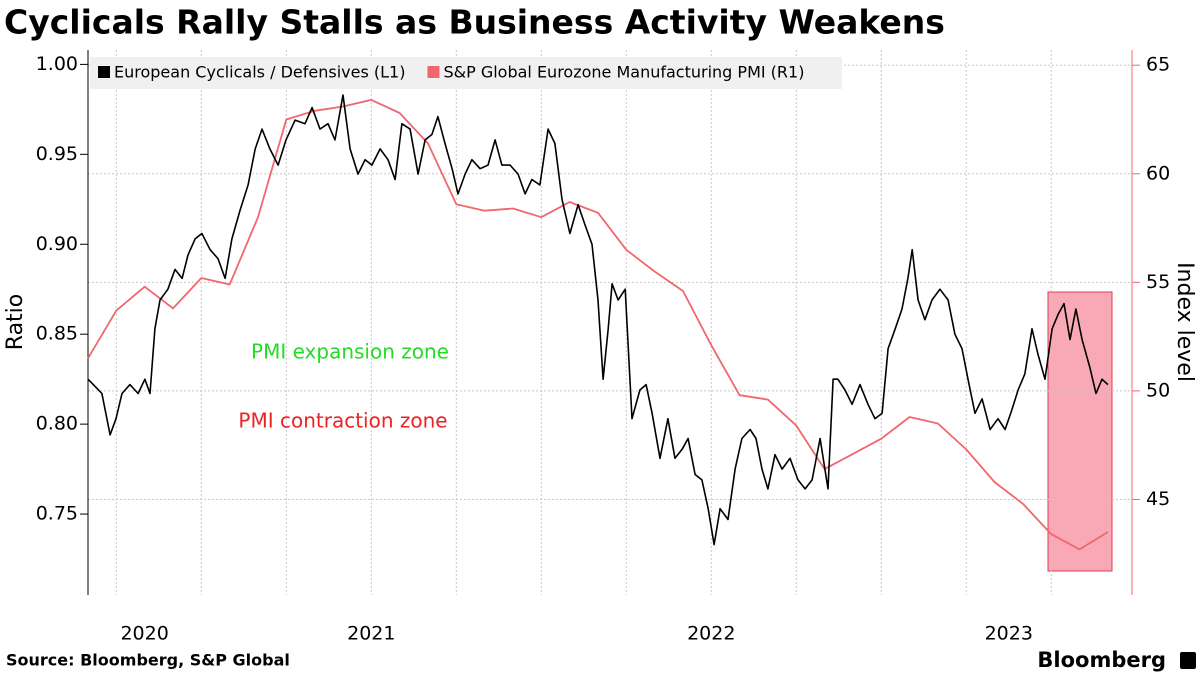 This screenshot has height=675, width=1200. I want to click on y-tick-label: 1.00, so click(57, 64).